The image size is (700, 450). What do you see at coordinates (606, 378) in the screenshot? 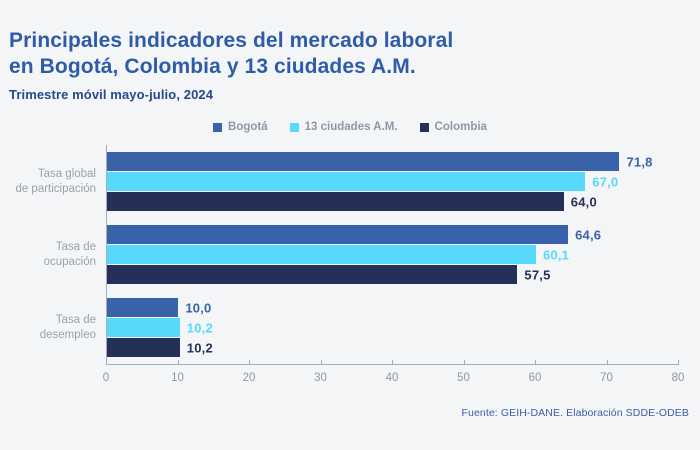
I see `x-axis-tick-label: 70` at bounding box center [606, 378].